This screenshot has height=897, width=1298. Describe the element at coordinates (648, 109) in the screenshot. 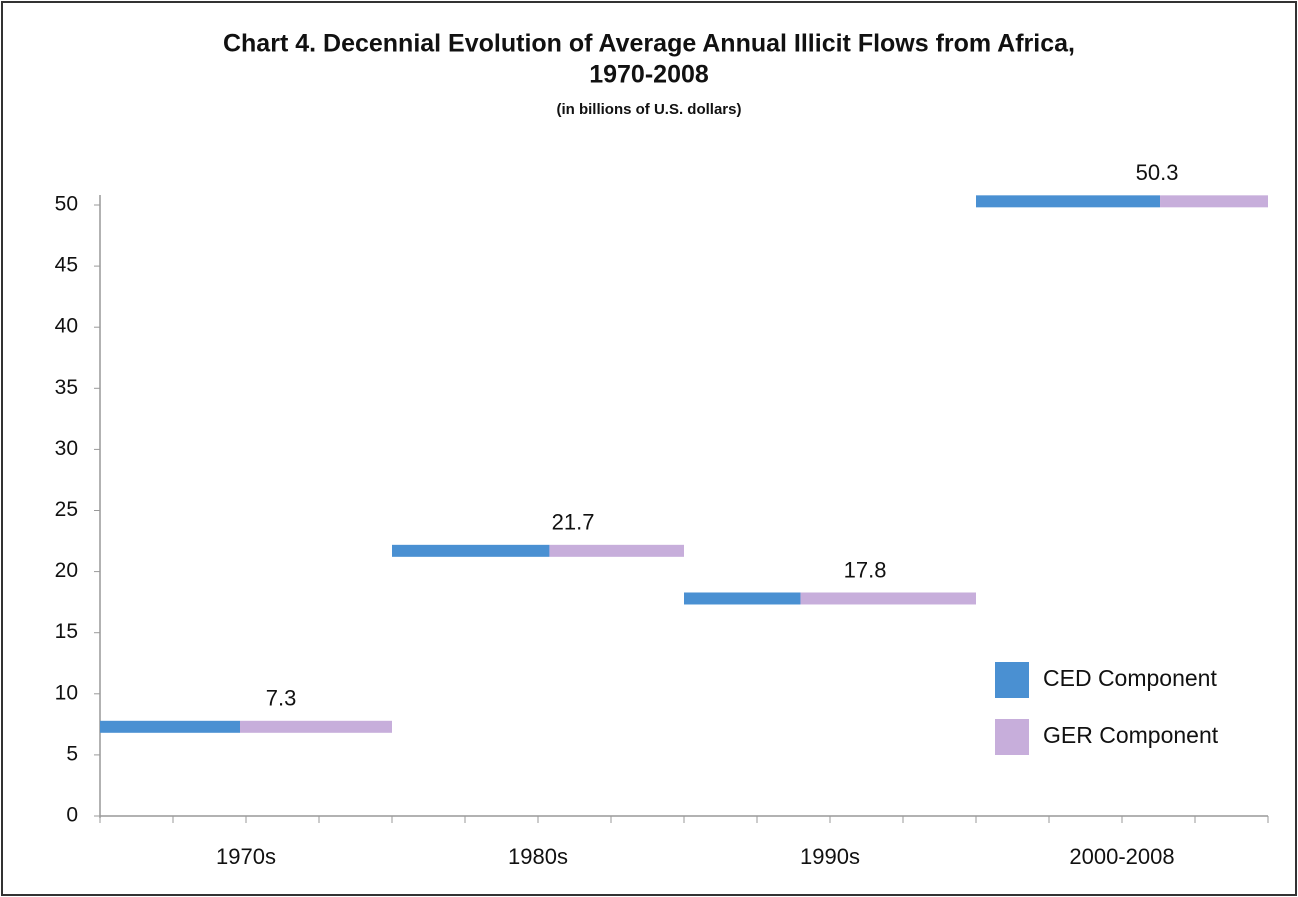

I see `chart-subtitle: (in billions of U.S. dollars)` at that location.